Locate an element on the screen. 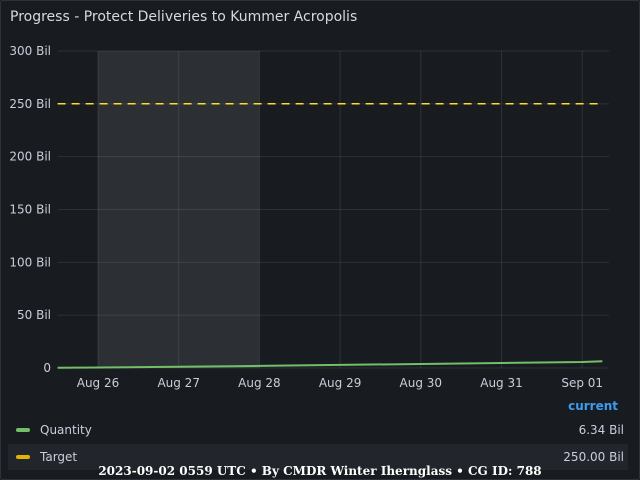 Image resolution: width=640 pixels, height=480 pixels. x-tick-label: Aug 30 is located at coordinates (421, 383).